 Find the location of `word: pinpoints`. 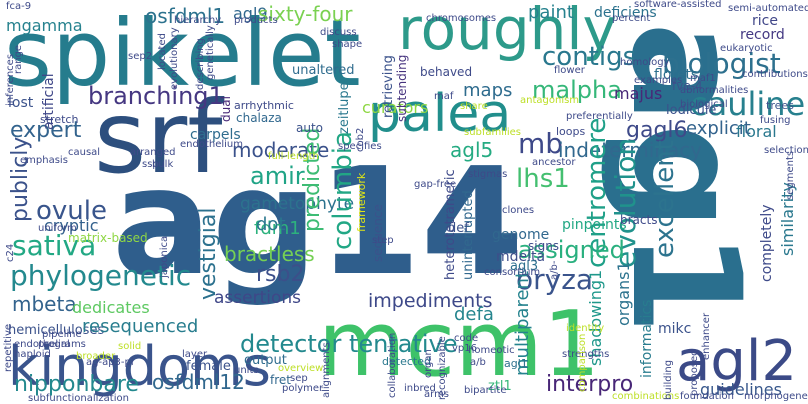

word: pinpoints is located at coordinates (594, 225).